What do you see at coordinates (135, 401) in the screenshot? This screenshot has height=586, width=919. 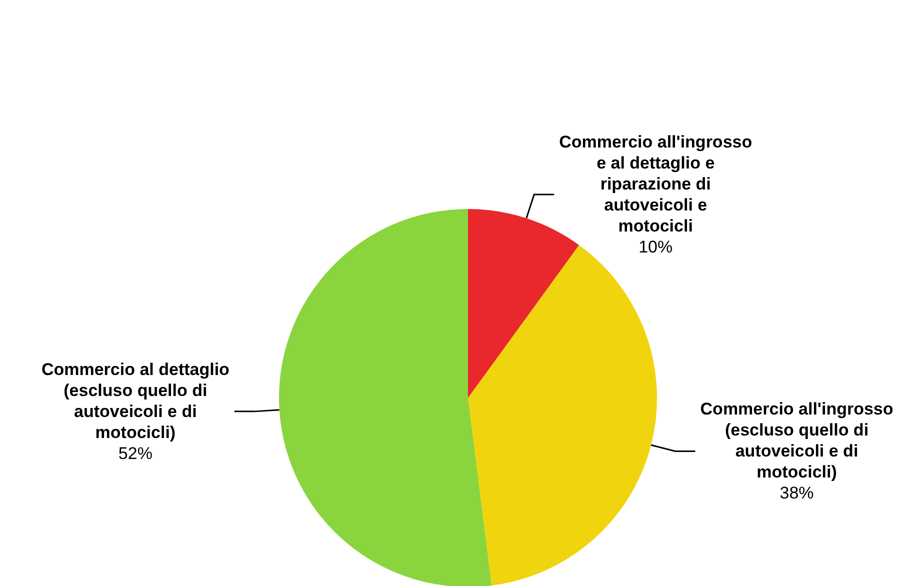 I see `slice-label: Commercio al dettaglio (escluso quello di autoveicoli e di motocicli)` at bounding box center [135, 401].